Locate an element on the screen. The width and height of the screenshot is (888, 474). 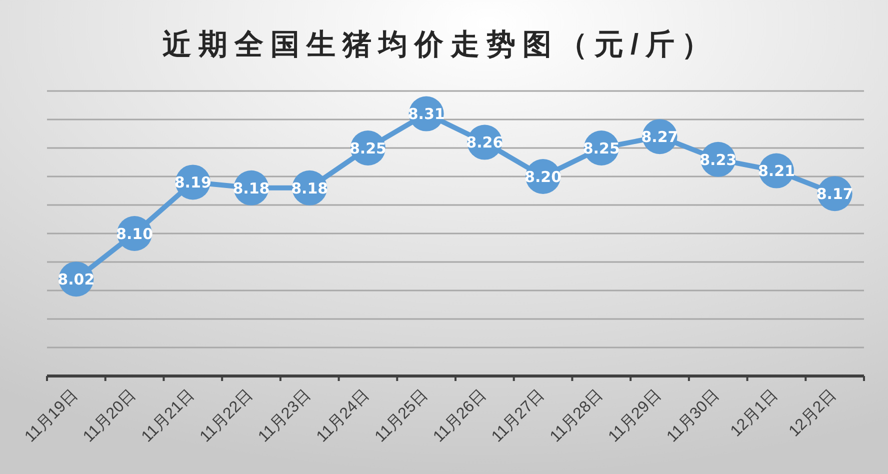
x-tick-label: 12月1日 is located at coordinates (755, 413).